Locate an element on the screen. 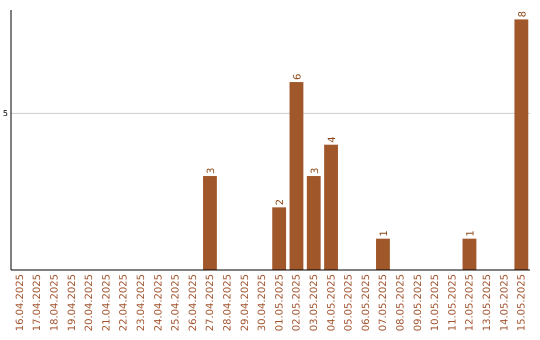 The image size is (540, 340). x-tick-label: 07.05.2025 is located at coordinates (384, 303).